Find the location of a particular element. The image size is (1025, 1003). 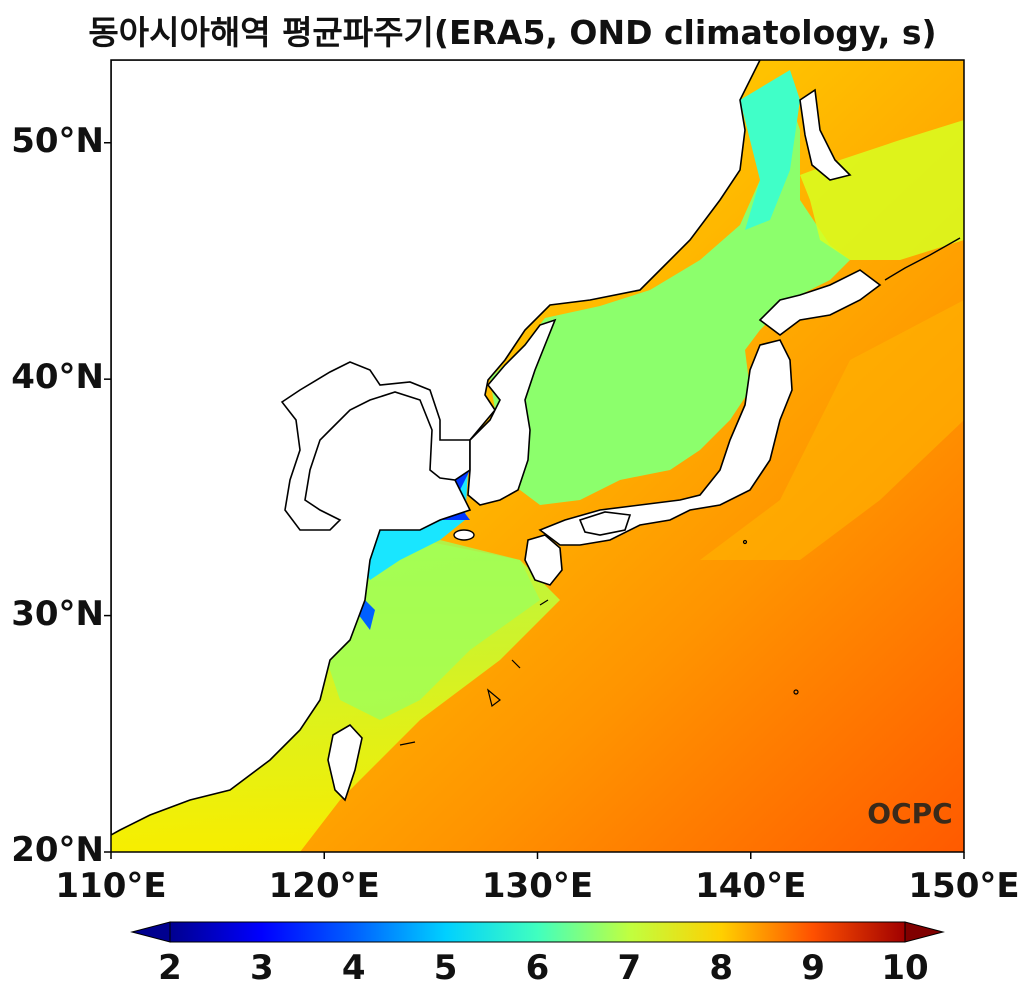

colorbar-tick-label: 4 is located at coordinates (353, 968).